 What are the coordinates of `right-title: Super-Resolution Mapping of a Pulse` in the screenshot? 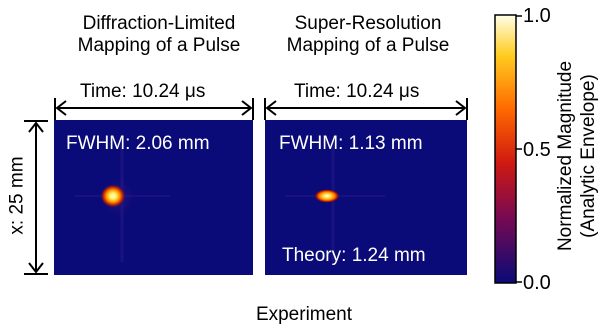 It's located at (368, 35).